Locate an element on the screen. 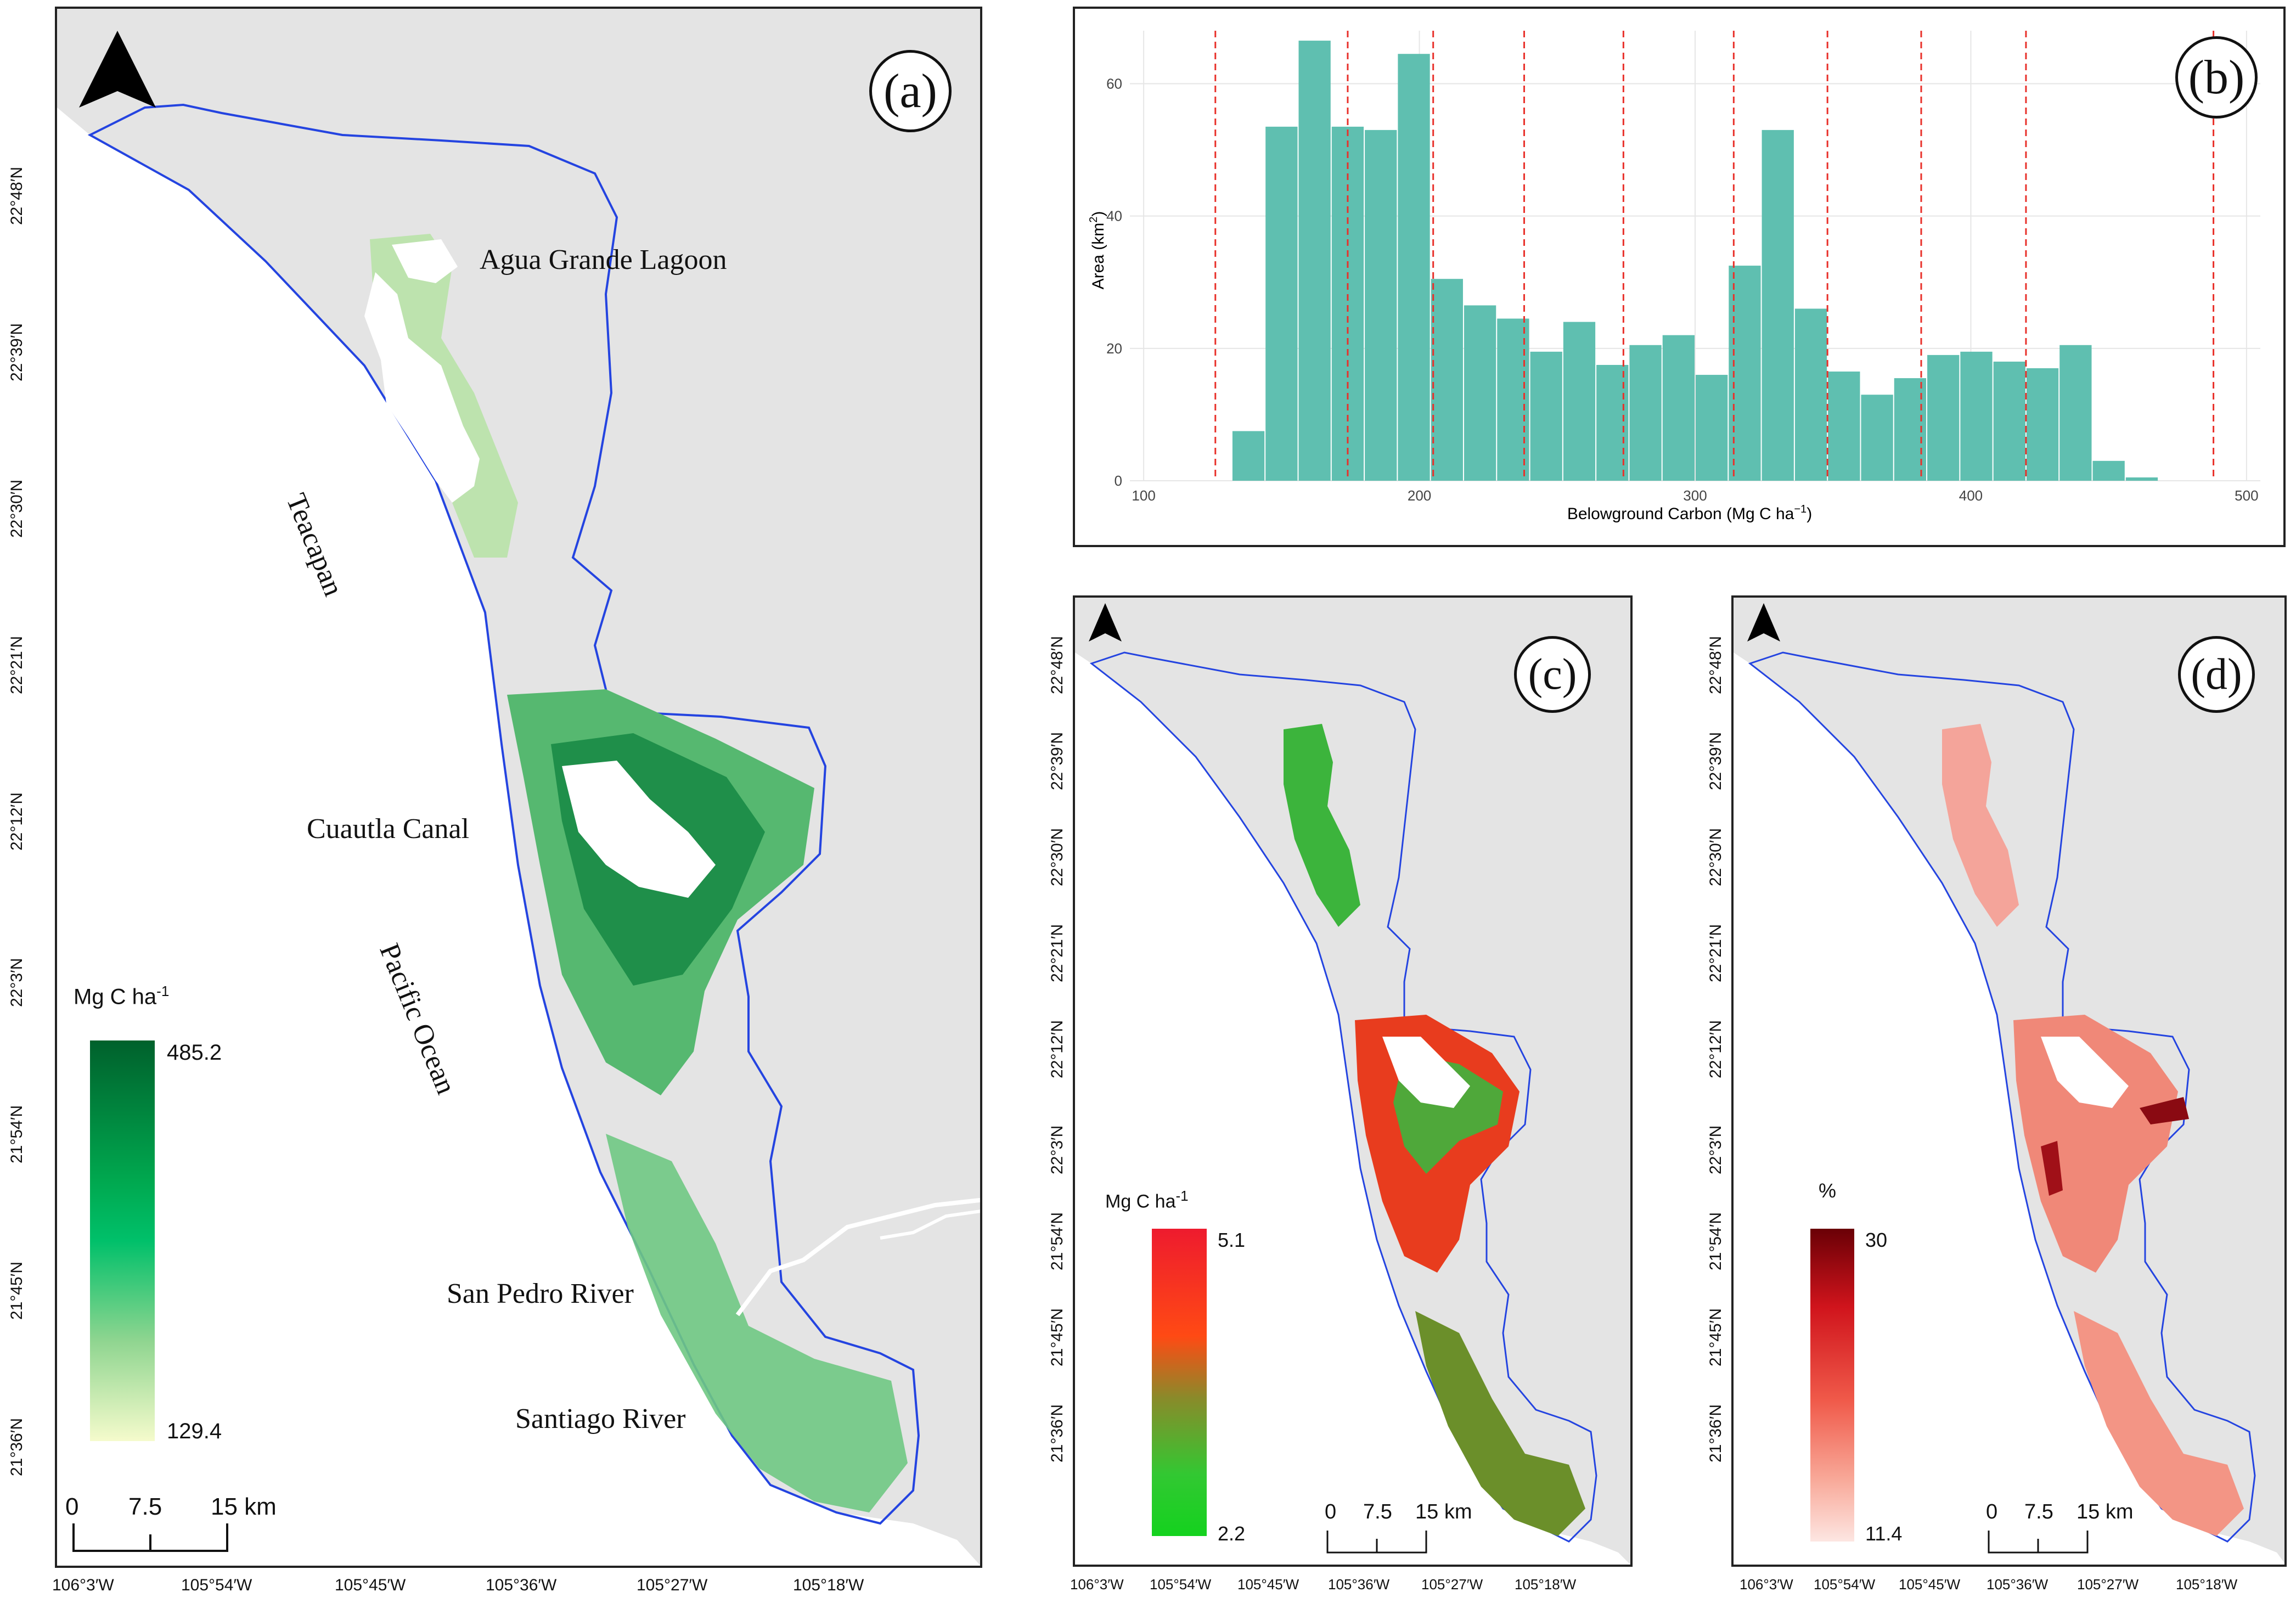  y-tick-label: 0 is located at coordinates (1118, 481).